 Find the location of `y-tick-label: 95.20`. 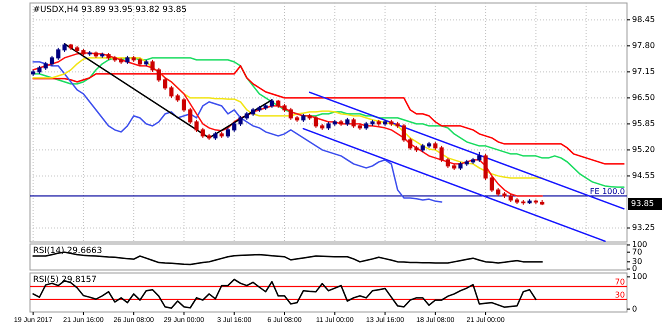

y-tick-label: 95.20 is located at coordinates (643, 149).